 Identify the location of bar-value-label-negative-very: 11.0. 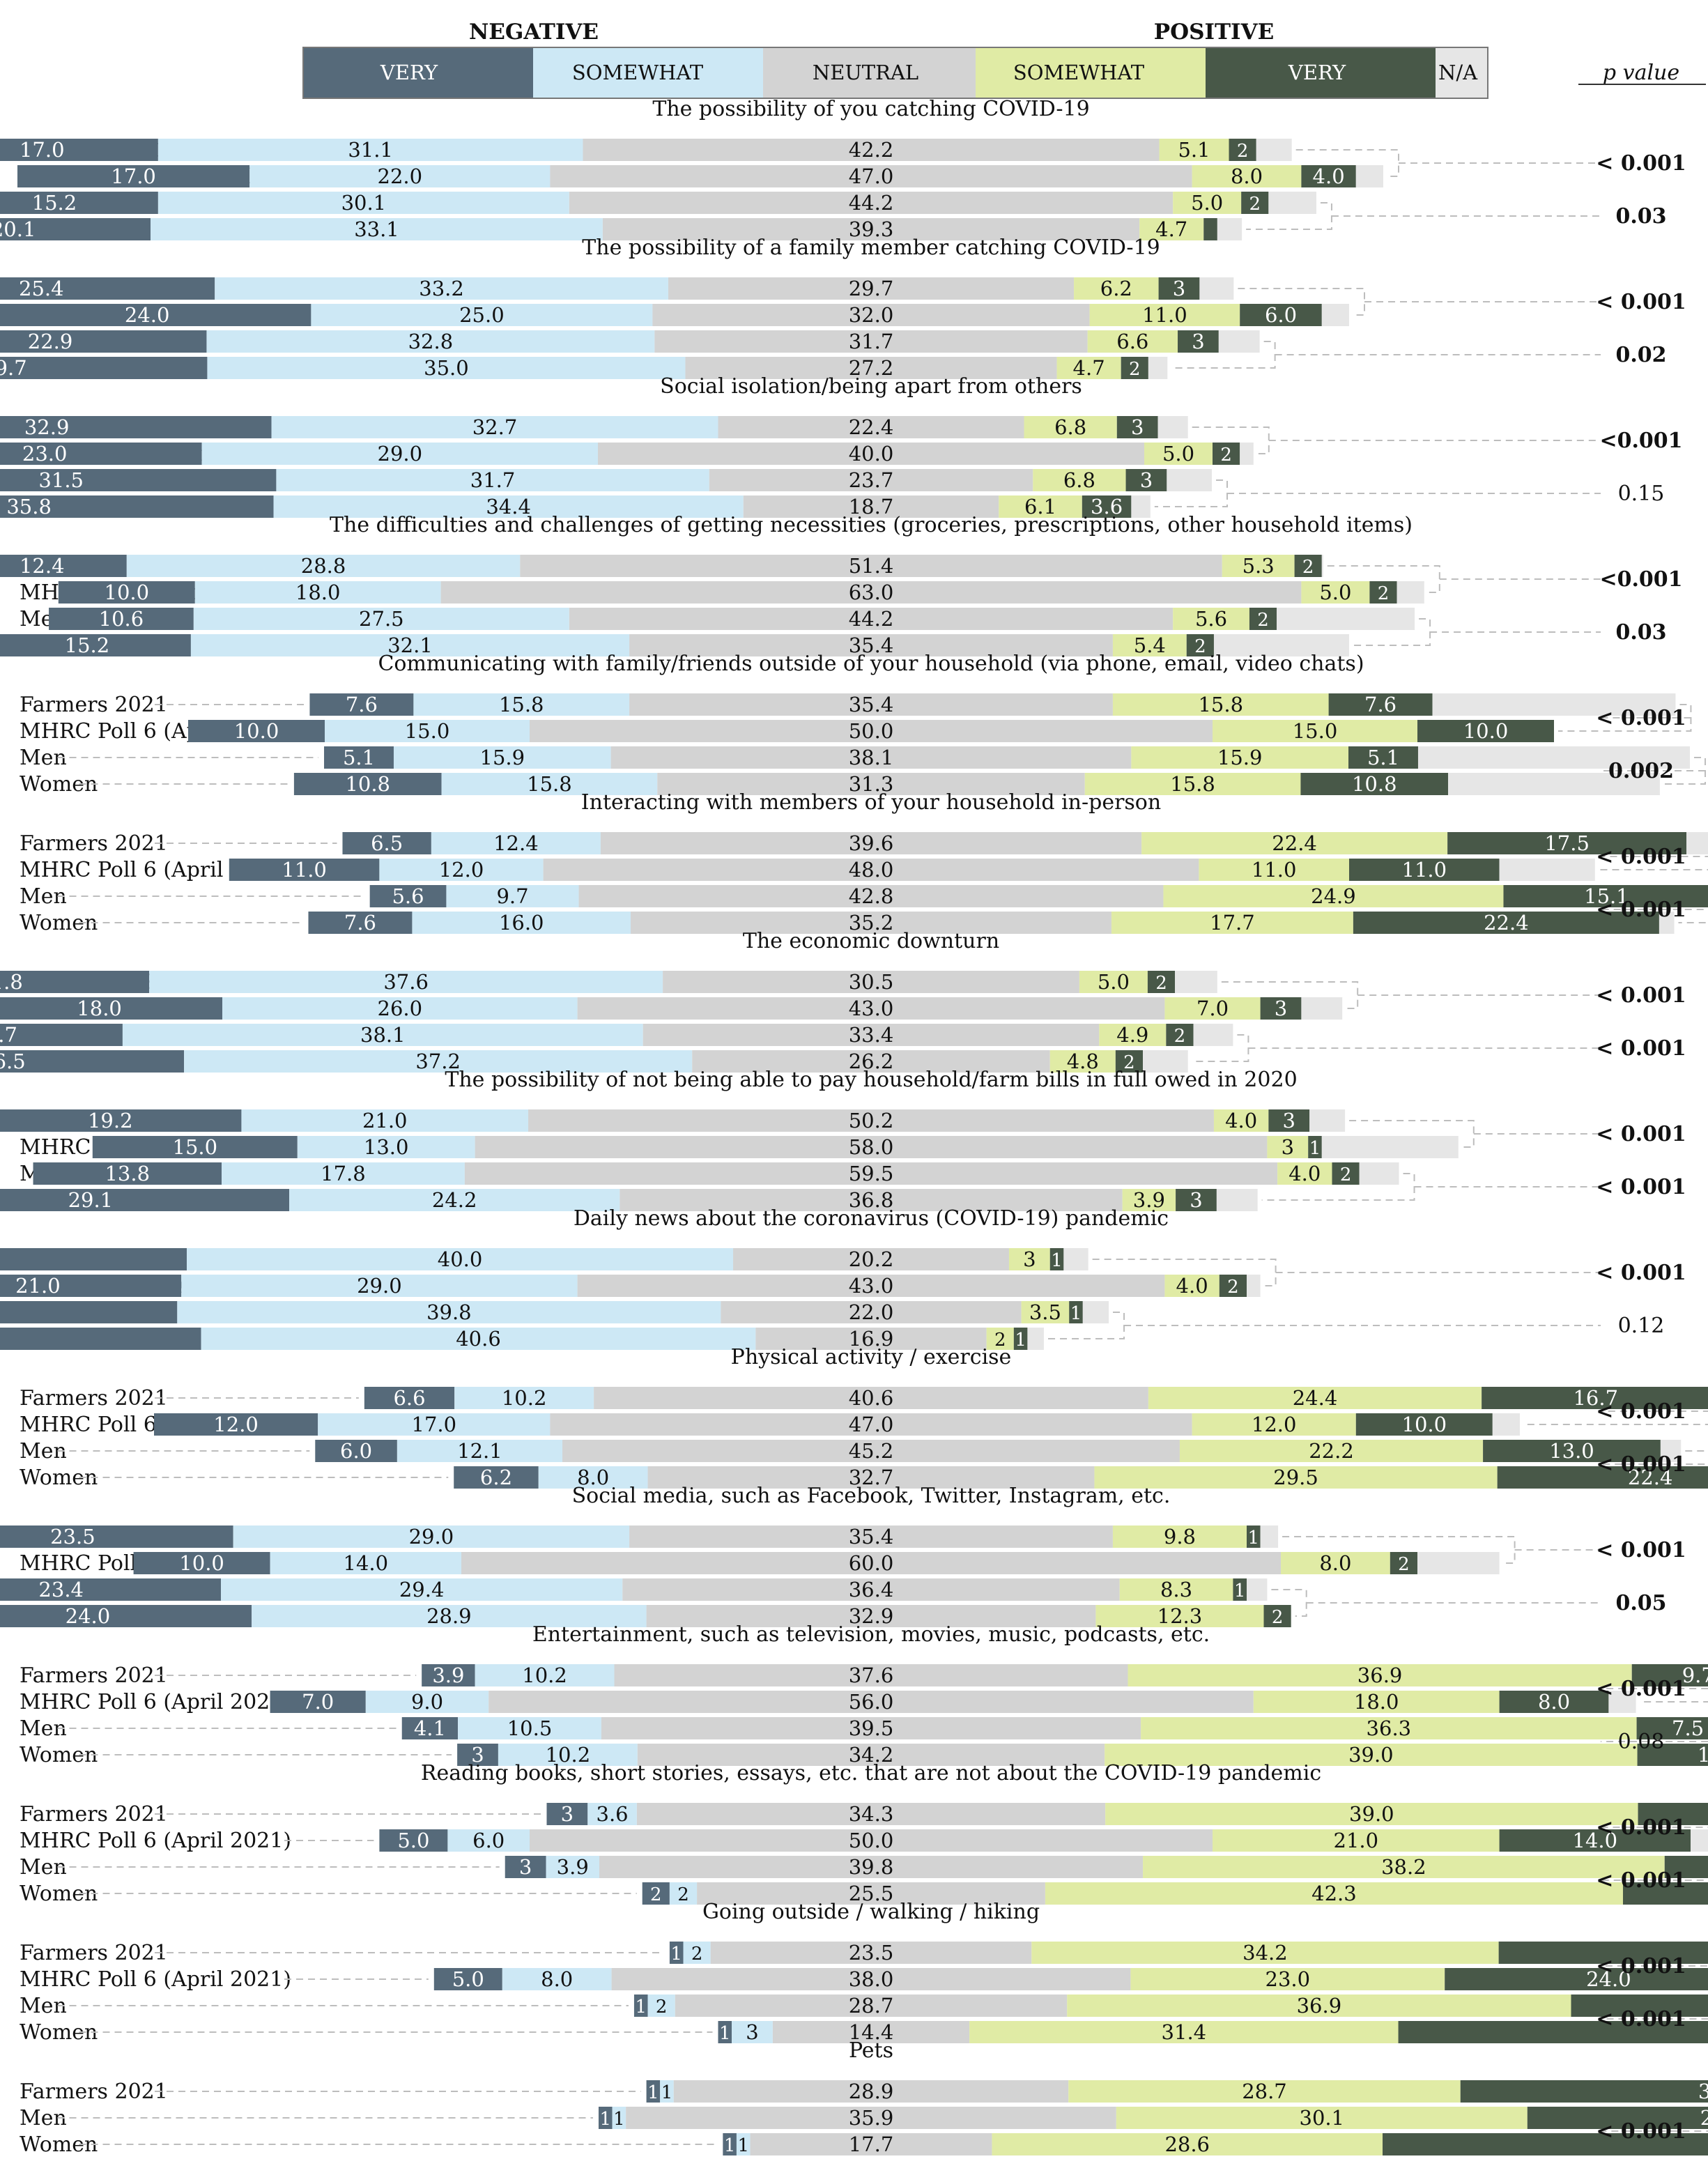
(304, 870).